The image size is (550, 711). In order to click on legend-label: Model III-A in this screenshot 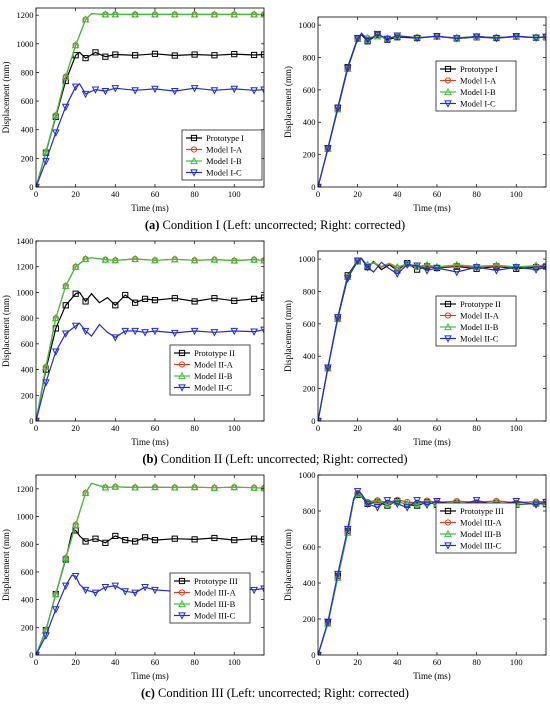, I will do `click(215, 593)`.